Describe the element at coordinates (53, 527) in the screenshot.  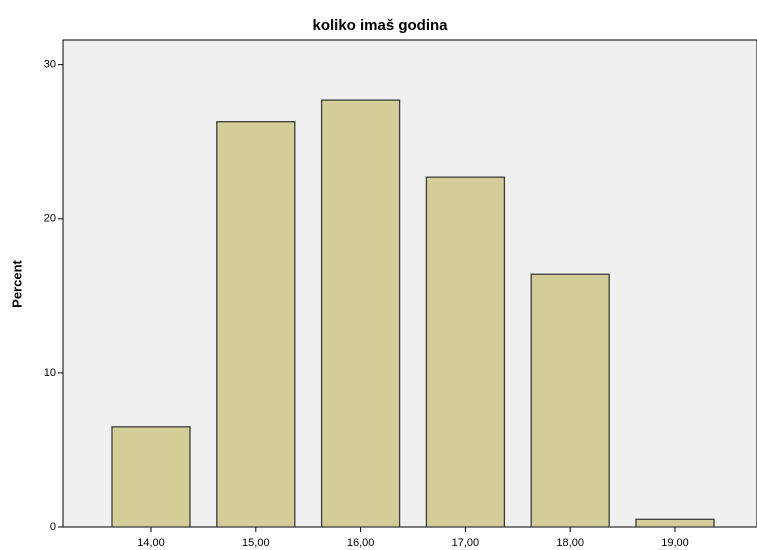
I see `y-tick-label: 0` at that location.